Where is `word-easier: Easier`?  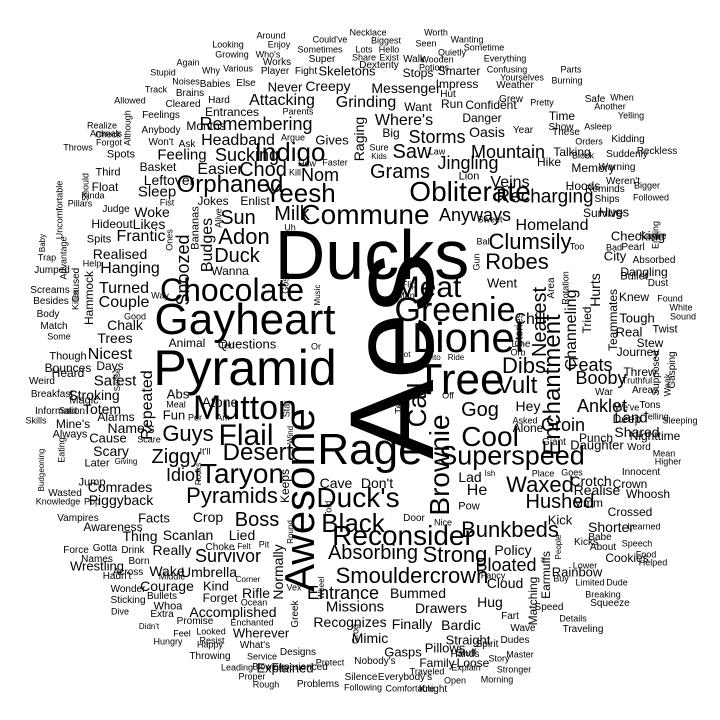 word-easier: Easier is located at coordinates (220, 169).